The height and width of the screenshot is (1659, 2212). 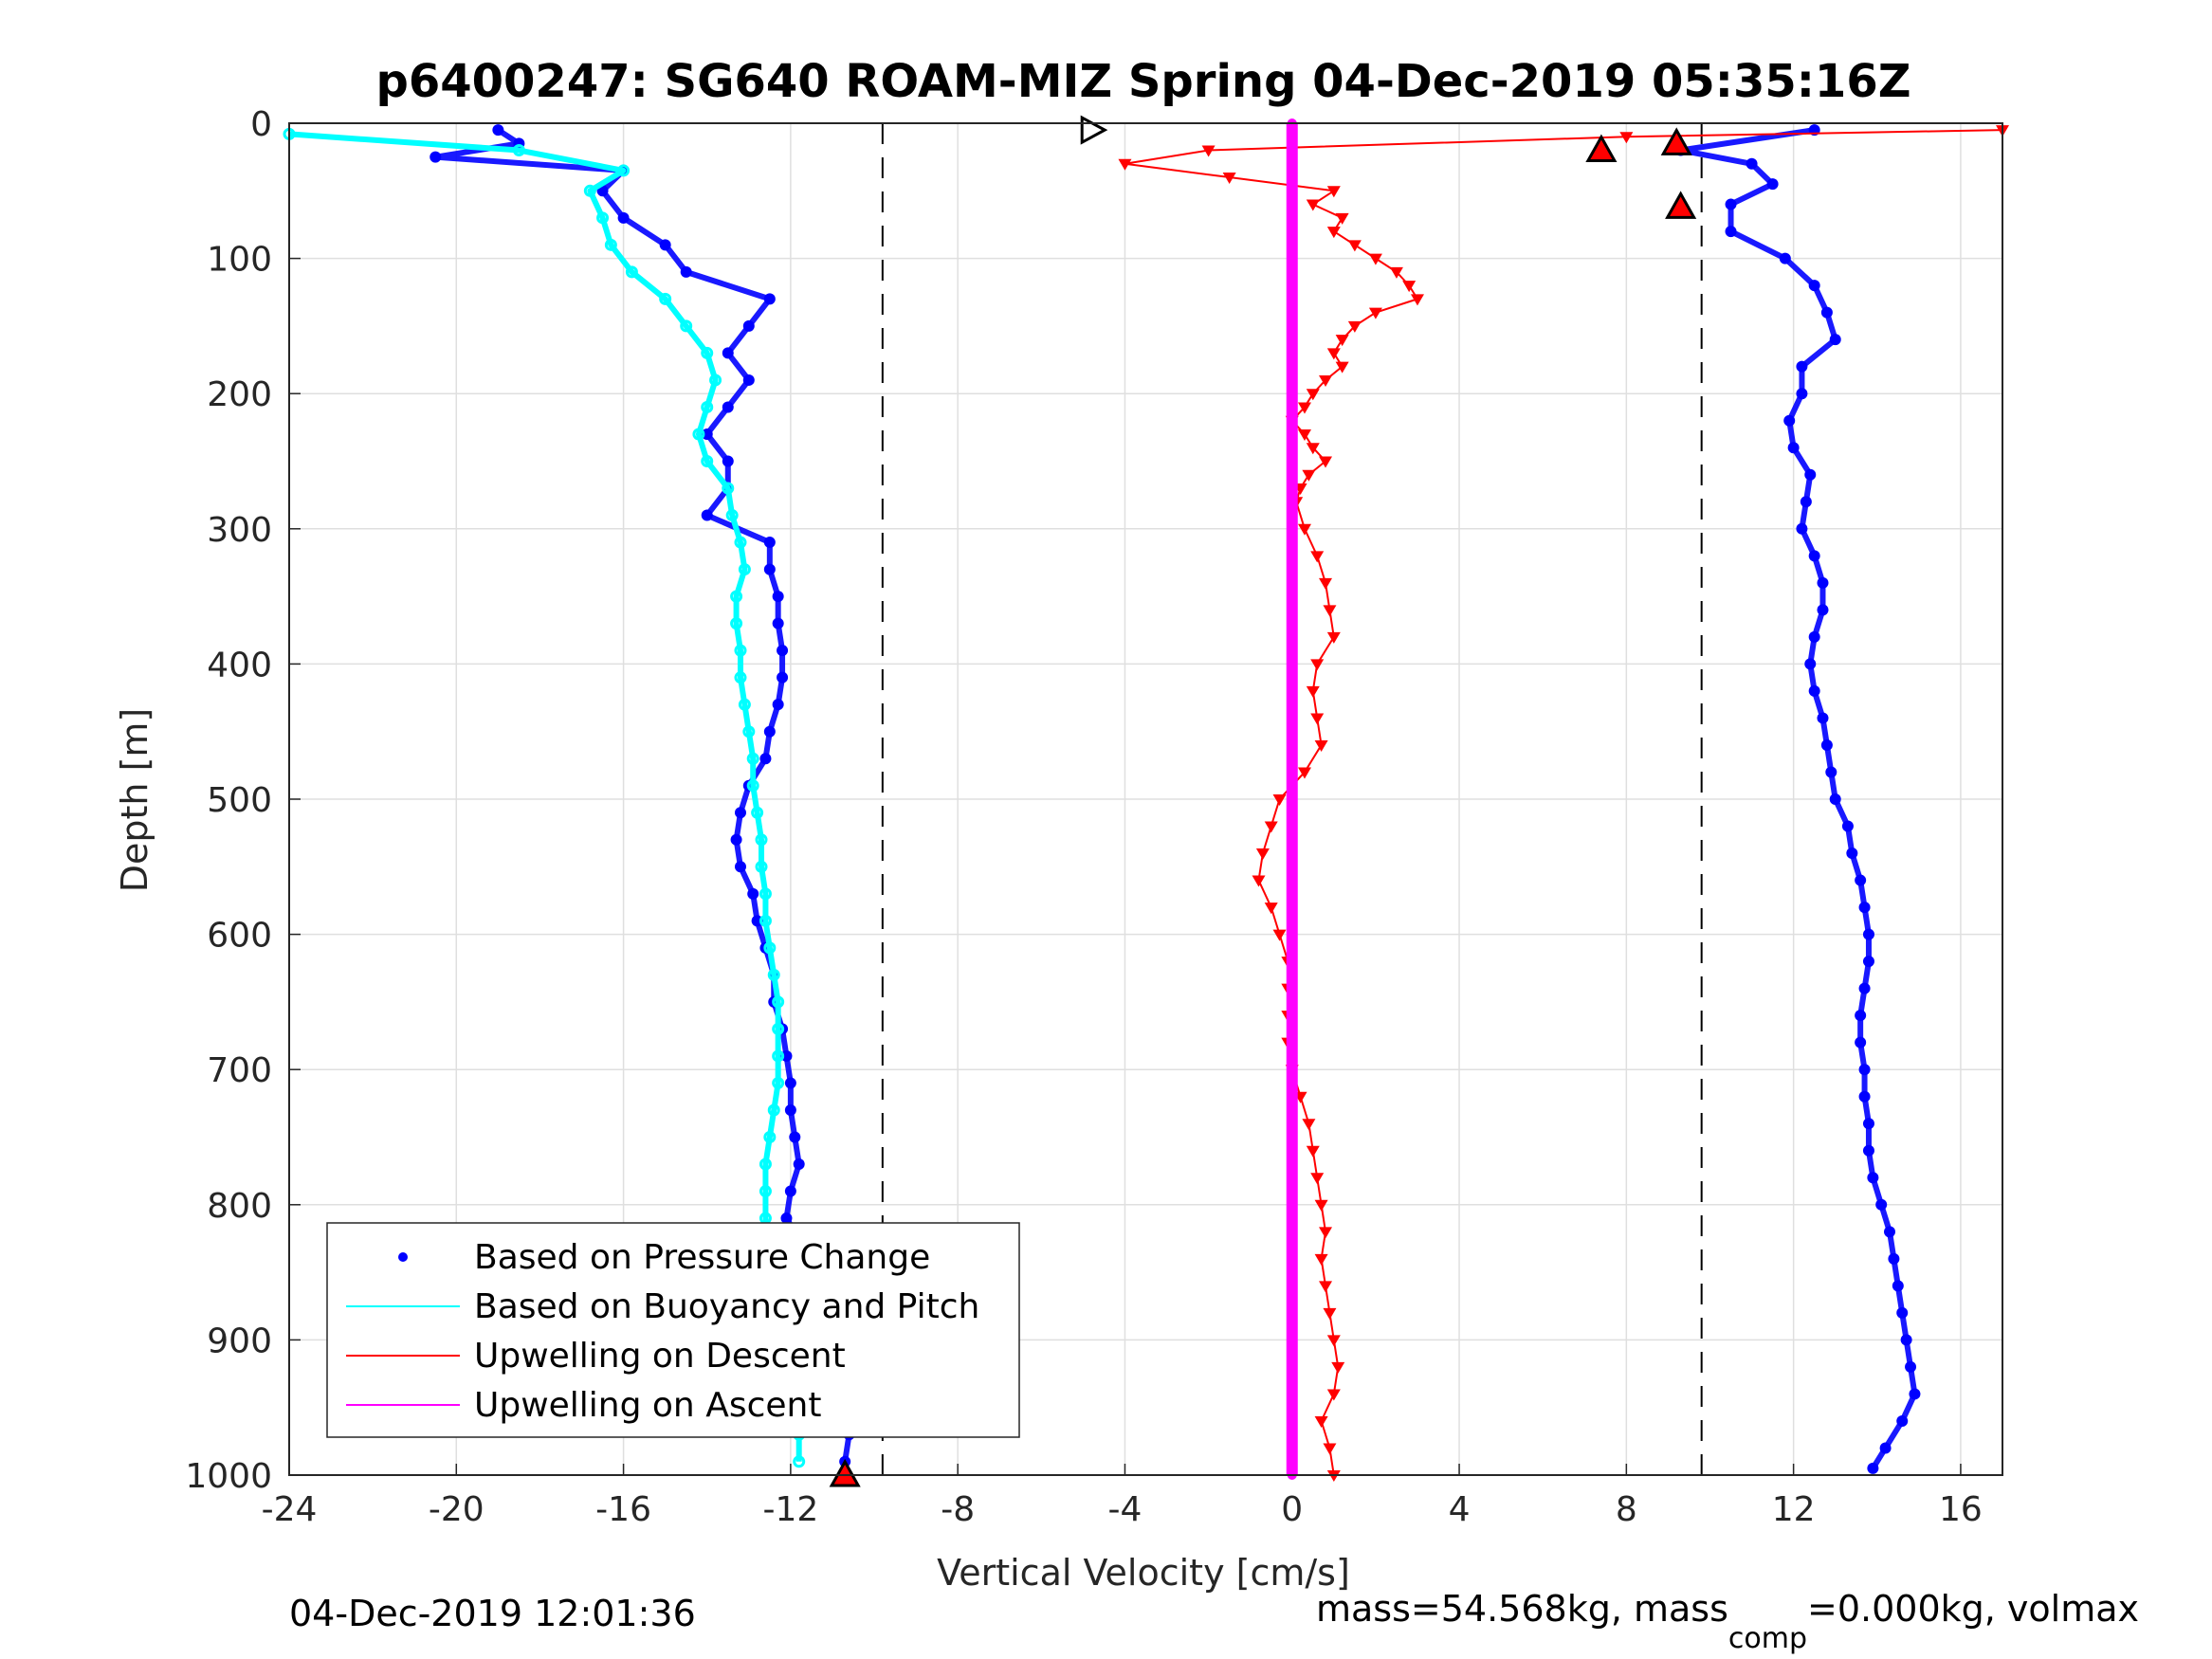 What do you see at coordinates (239, 1206) in the screenshot?
I see `y-tick-label: 800` at bounding box center [239, 1206].